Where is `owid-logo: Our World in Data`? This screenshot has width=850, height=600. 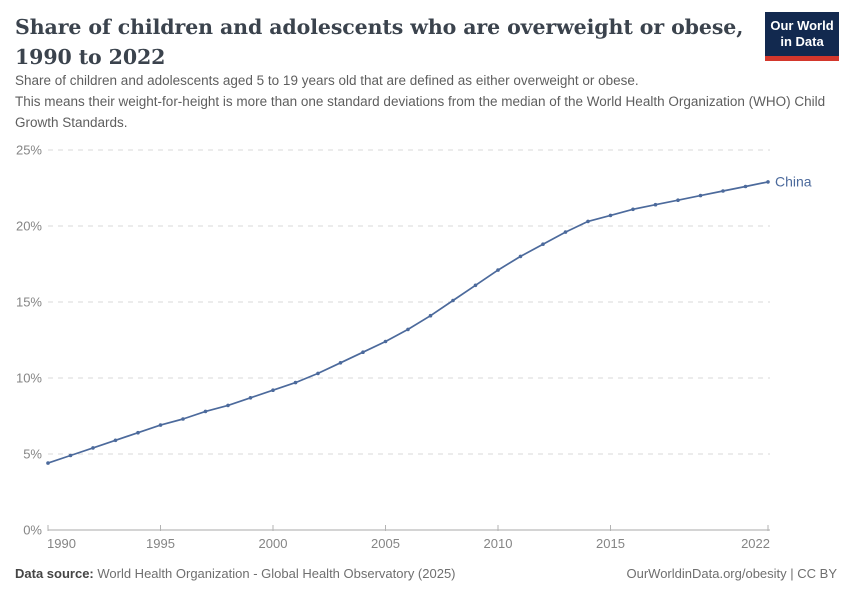
owid-logo: Our World in Data is located at coordinates (802, 36).